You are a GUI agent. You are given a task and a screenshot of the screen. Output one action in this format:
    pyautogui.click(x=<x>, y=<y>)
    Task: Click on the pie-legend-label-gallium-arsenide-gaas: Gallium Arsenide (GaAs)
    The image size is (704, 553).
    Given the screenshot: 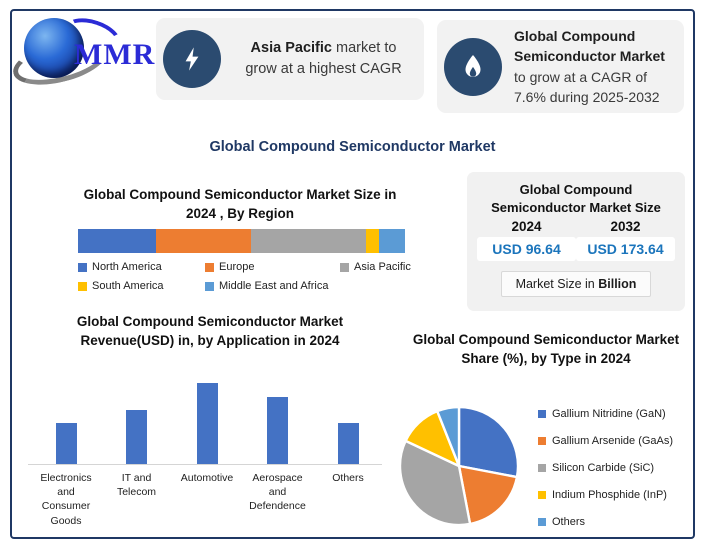 What is the action you would take?
    pyautogui.click(x=613, y=440)
    